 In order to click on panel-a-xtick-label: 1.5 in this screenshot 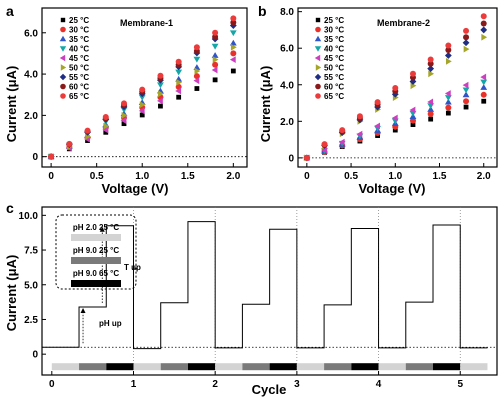, I will do `click(188, 176)`.